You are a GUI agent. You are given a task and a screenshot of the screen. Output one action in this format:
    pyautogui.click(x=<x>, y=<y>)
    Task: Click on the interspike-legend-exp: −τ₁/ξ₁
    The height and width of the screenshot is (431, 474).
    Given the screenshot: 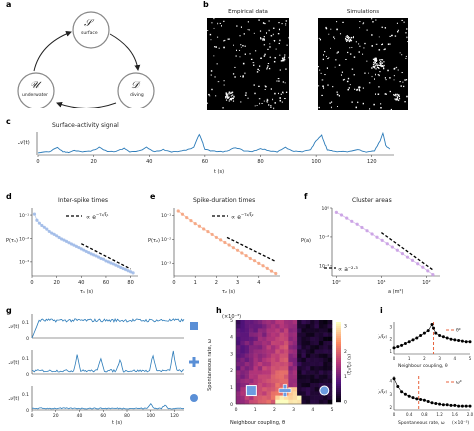 What is the action you would take?
    pyautogui.click(x=102, y=214)
    